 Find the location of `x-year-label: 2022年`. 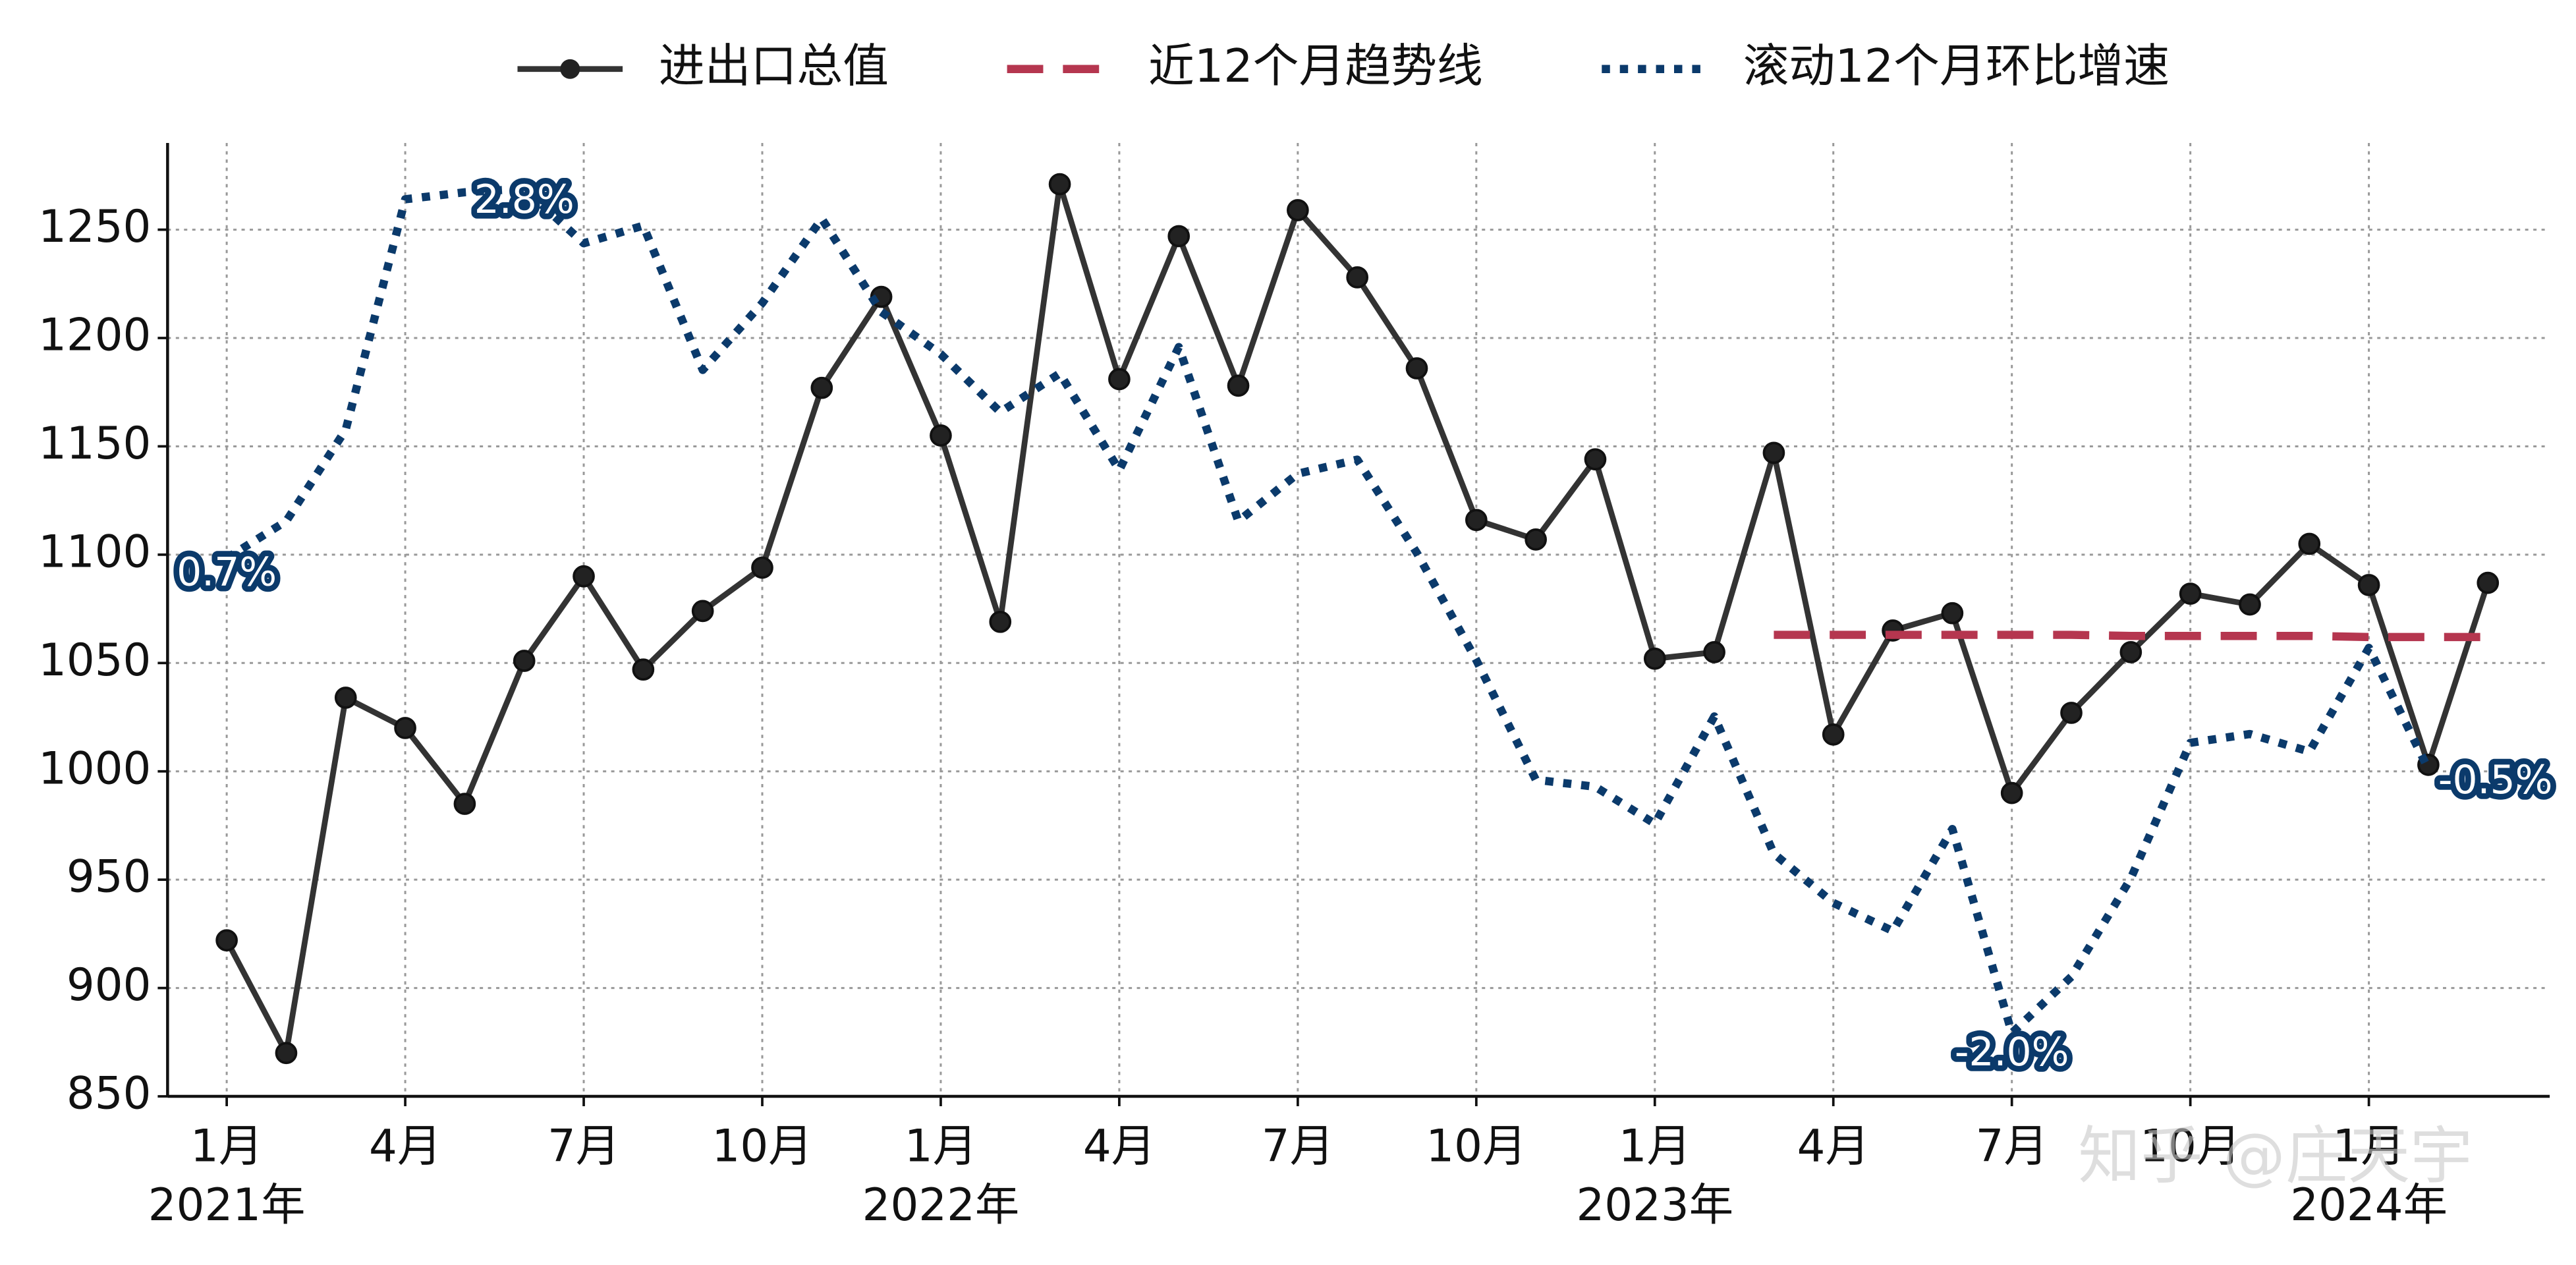

x-year-label: 2022年 is located at coordinates (941, 1205).